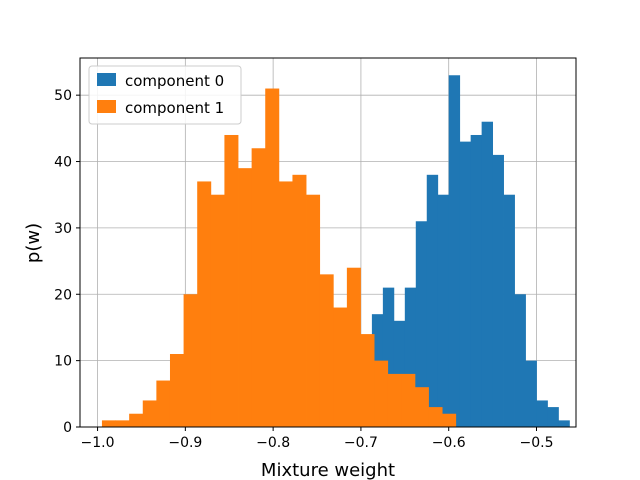 This screenshot has height=480, width=640. I want to click on y-tick-label: 10, so click(63, 362).